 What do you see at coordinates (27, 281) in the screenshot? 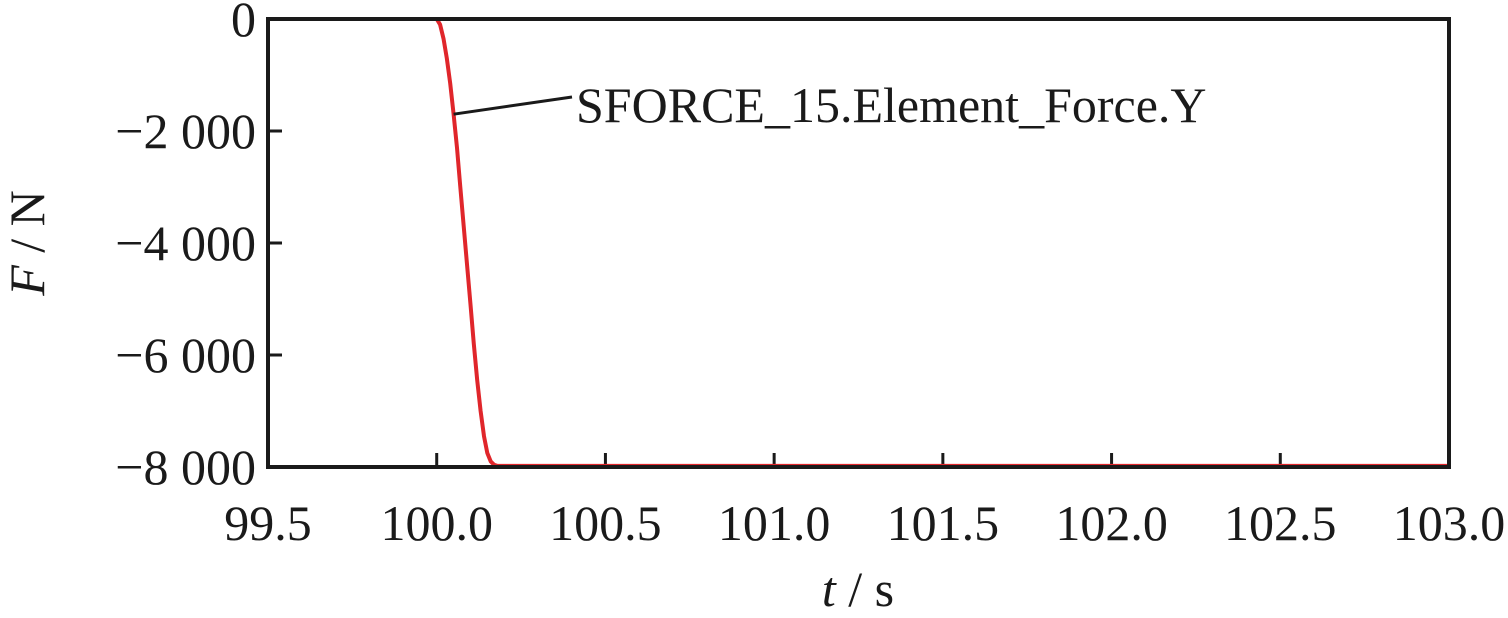
I see `y-axis-var: F` at bounding box center [27, 281].